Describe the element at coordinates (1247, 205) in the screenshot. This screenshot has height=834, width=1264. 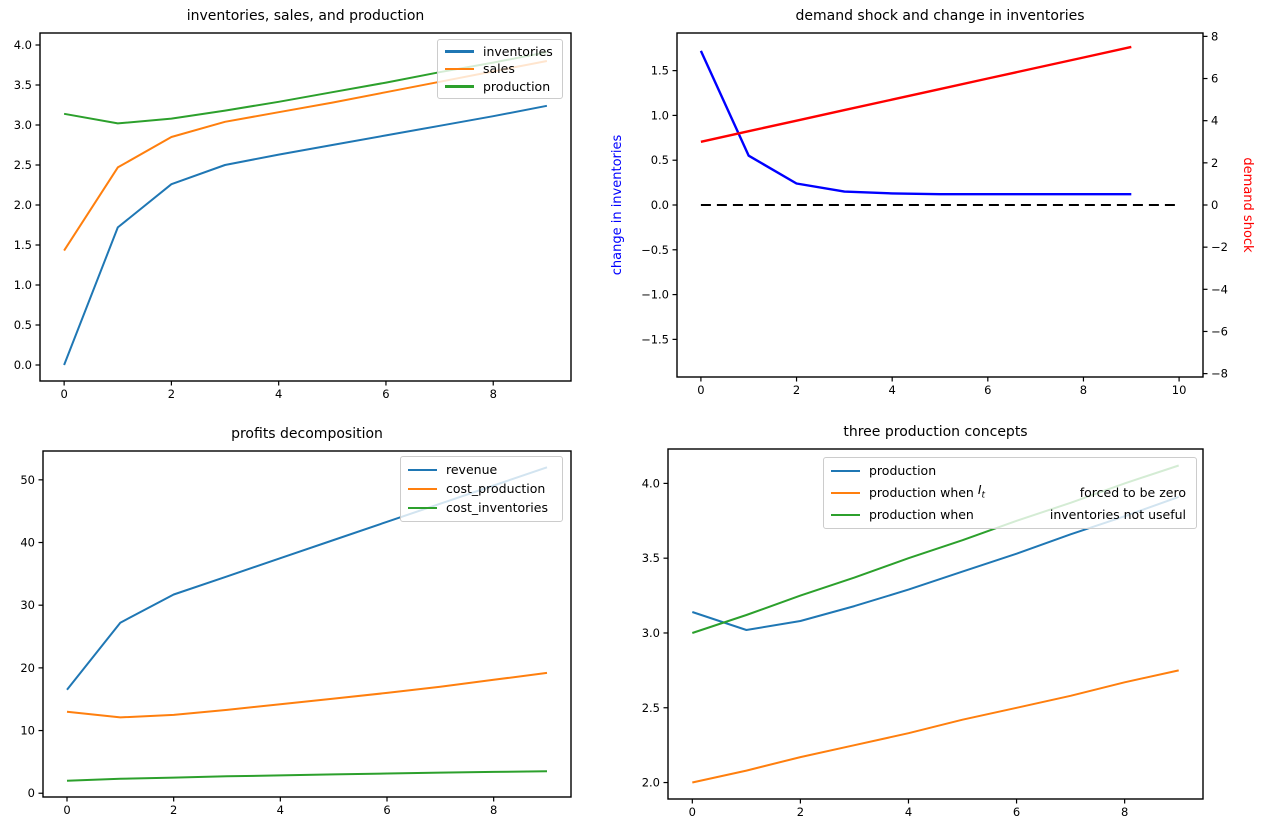
I see `y-axis-label-right: demand shock` at that location.